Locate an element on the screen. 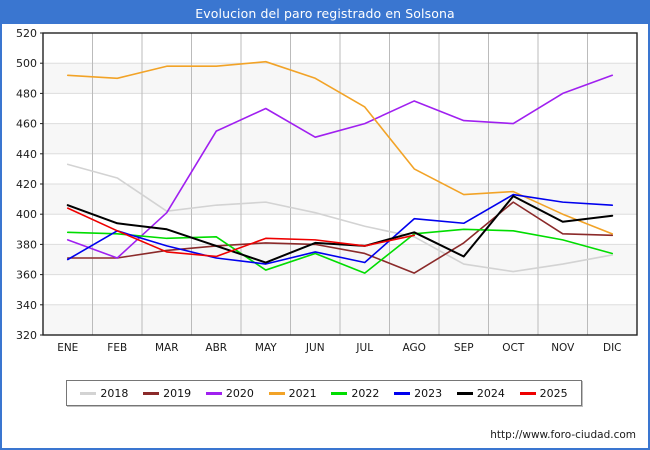  legend-item-2020: 2020 is located at coordinates (229, 393).